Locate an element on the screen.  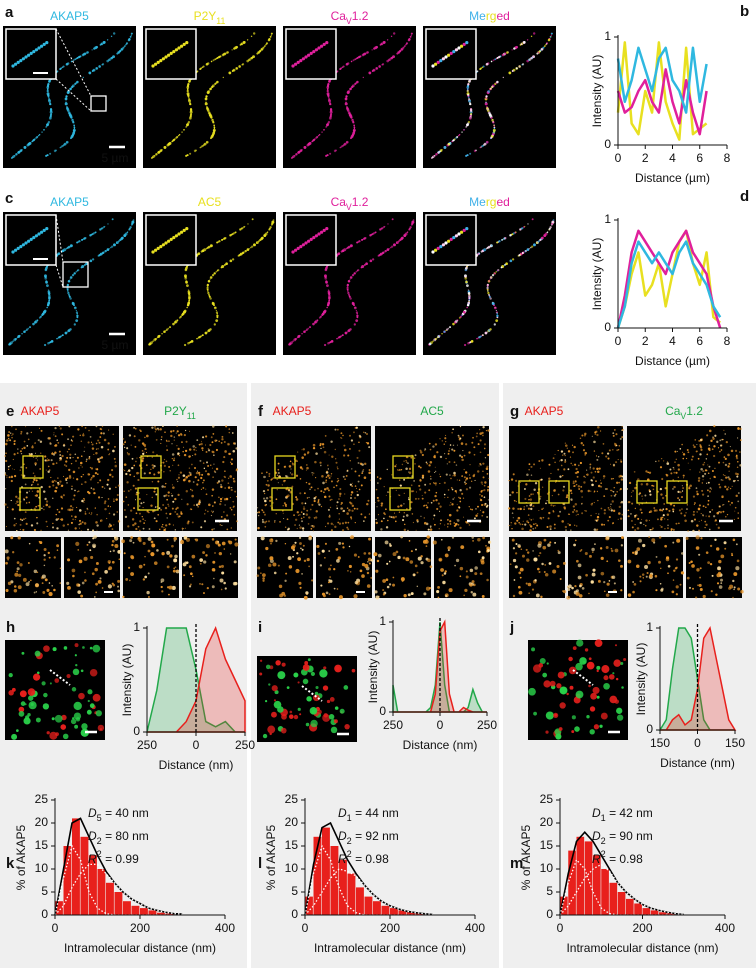
zoom-line is located at coordinates (73, 62).